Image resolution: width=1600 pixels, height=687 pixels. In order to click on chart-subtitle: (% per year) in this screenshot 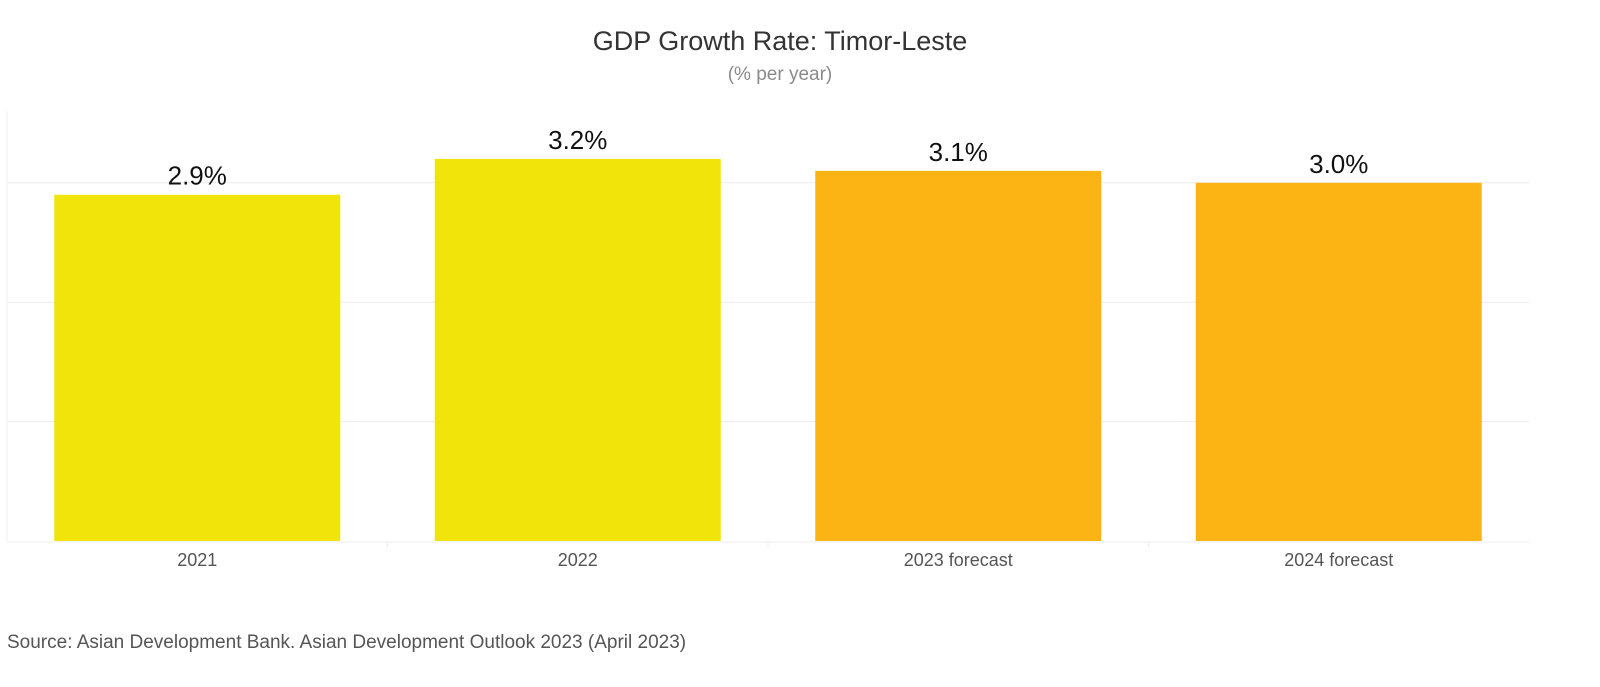, I will do `click(780, 74)`.